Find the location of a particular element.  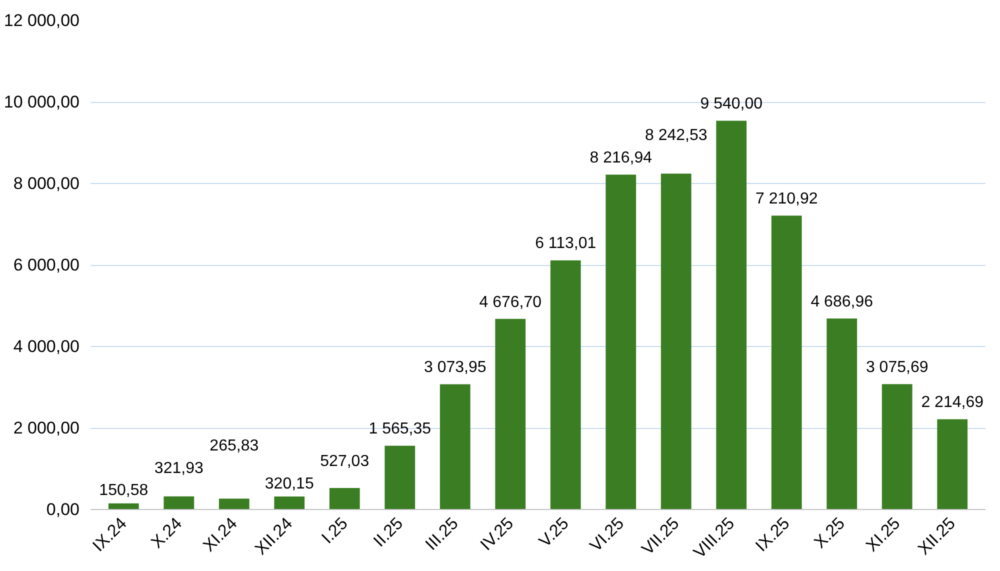

data-label: 2 214,69 is located at coordinates (952, 403).